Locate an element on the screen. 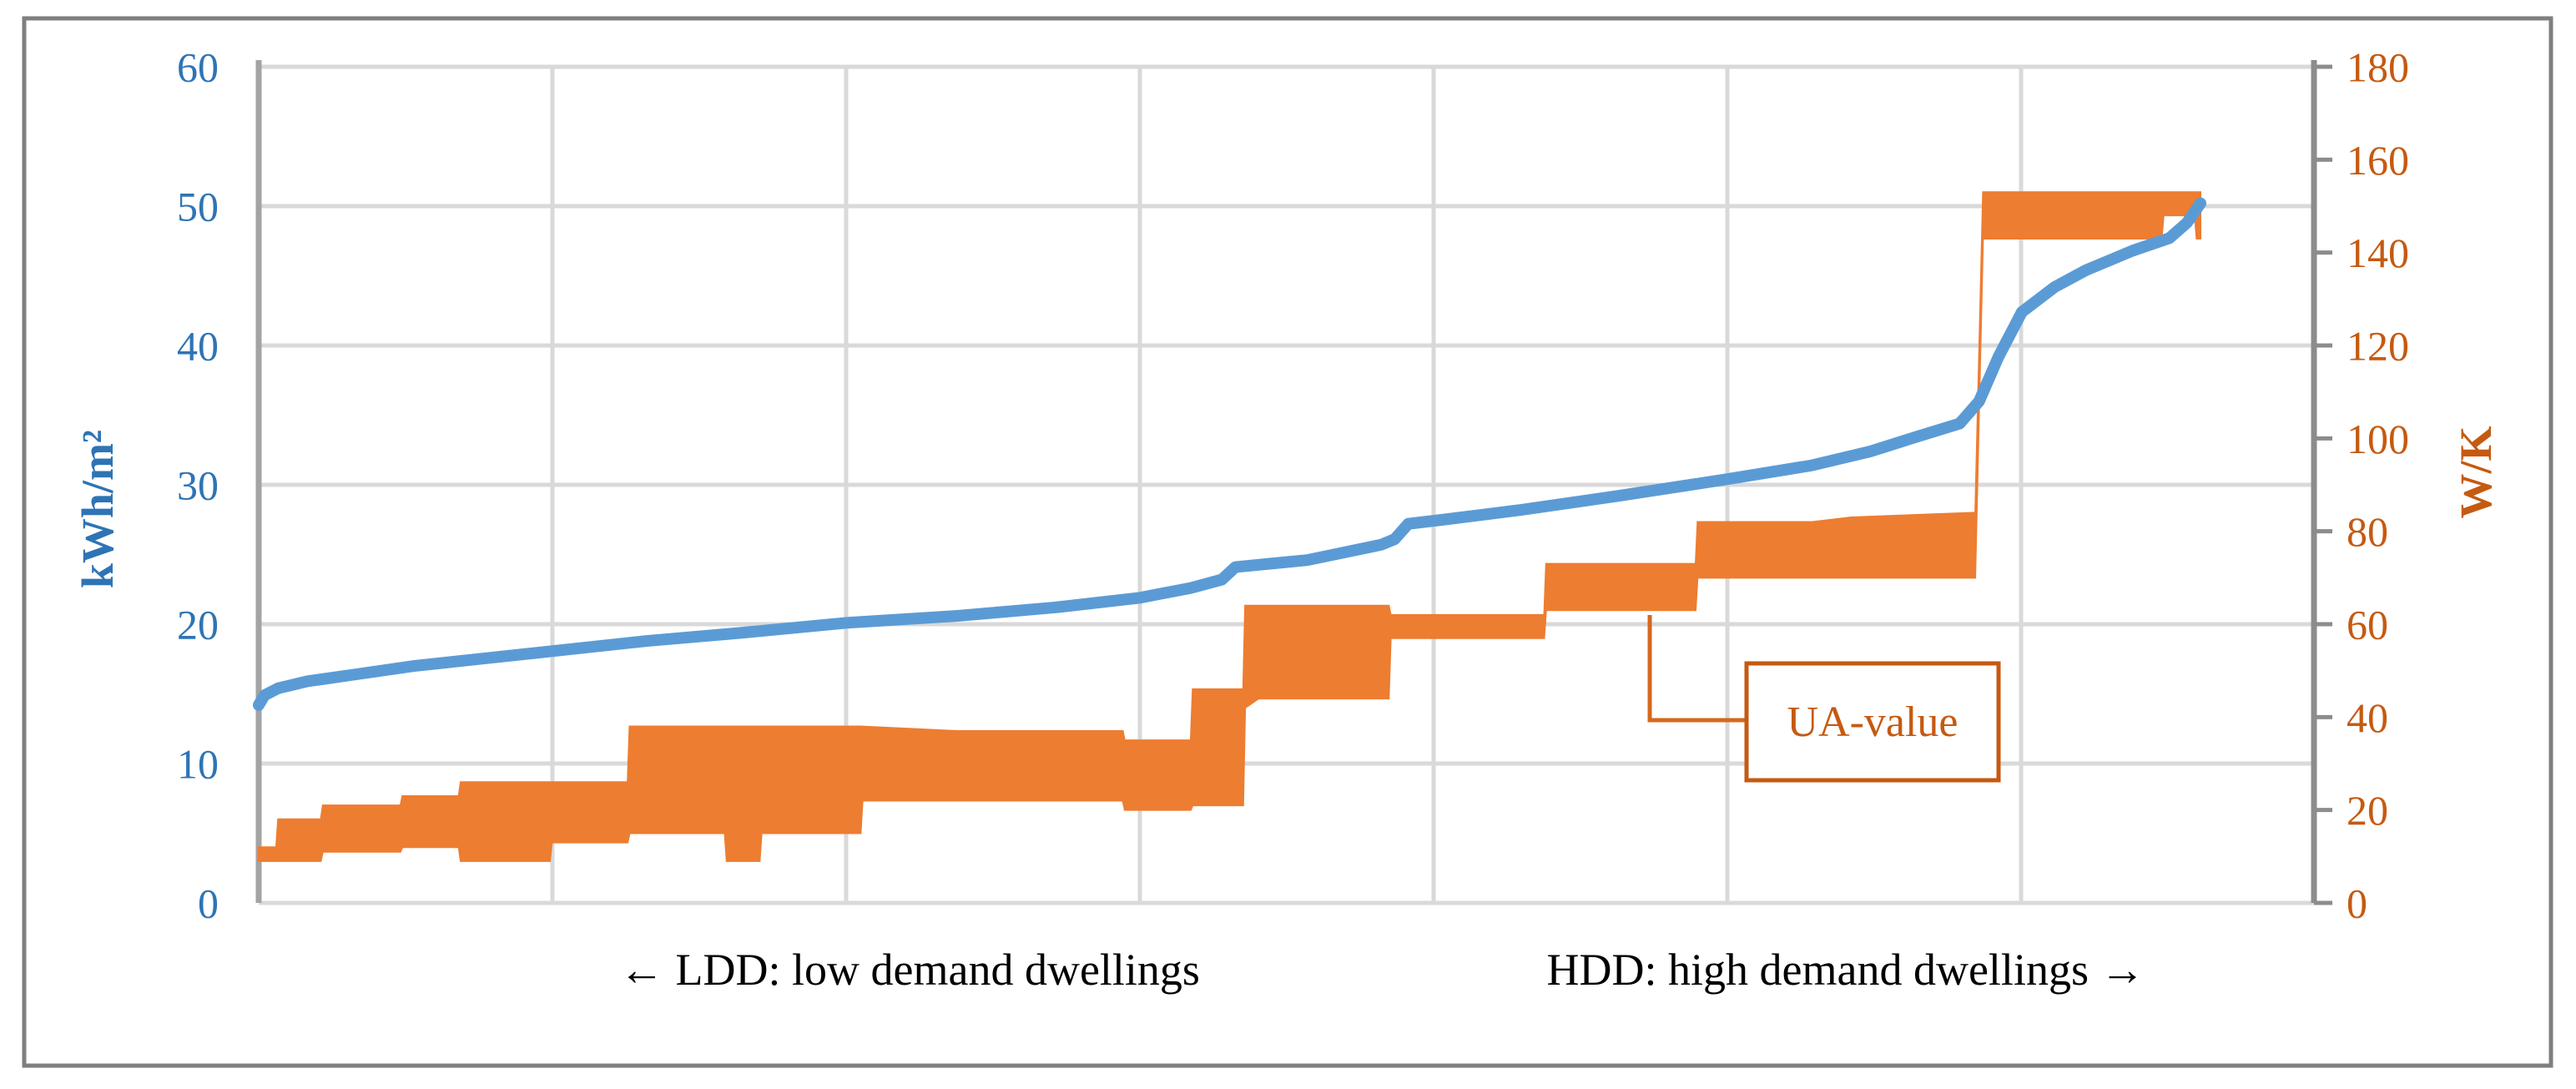 The height and width of the screenshot is (1089, 2576). right-axis-tick-label: 0 is located at coordinates (2357, 904).